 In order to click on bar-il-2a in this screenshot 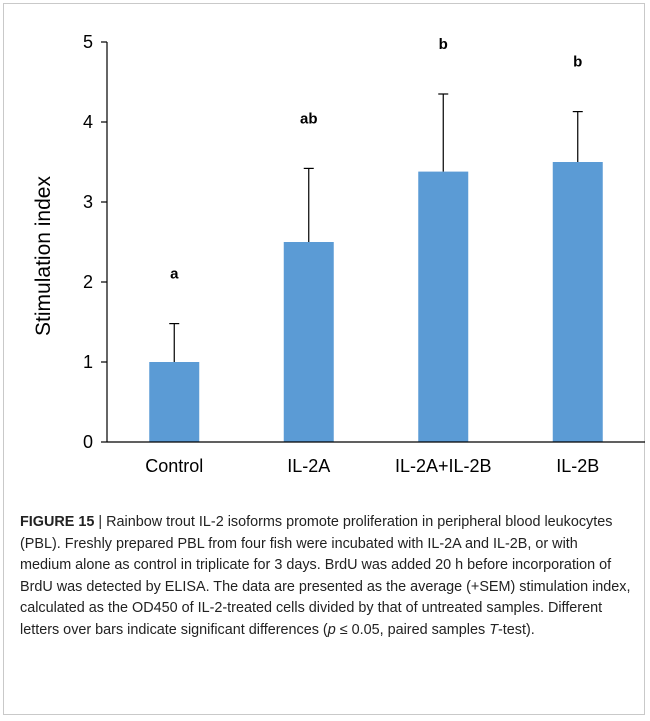, I will do `click(308, 342)`.